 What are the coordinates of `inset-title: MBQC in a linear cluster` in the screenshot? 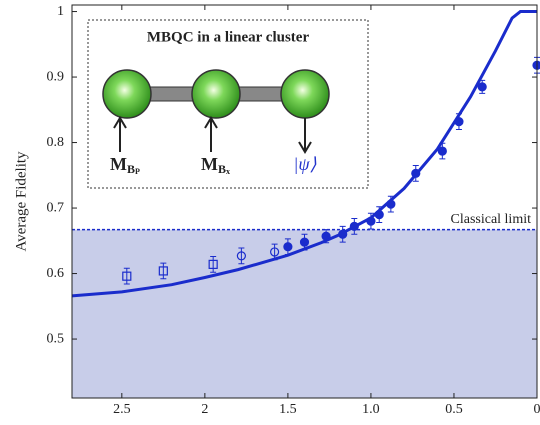 It's located at (228, 37).